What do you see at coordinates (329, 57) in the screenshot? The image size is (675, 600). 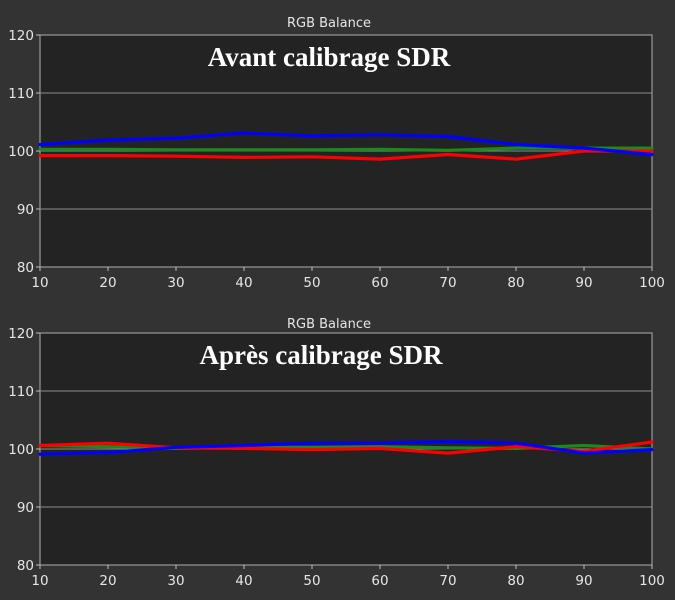 I see `chart-heading: Avant calibrage SDR` at bounding box center [329, 57].